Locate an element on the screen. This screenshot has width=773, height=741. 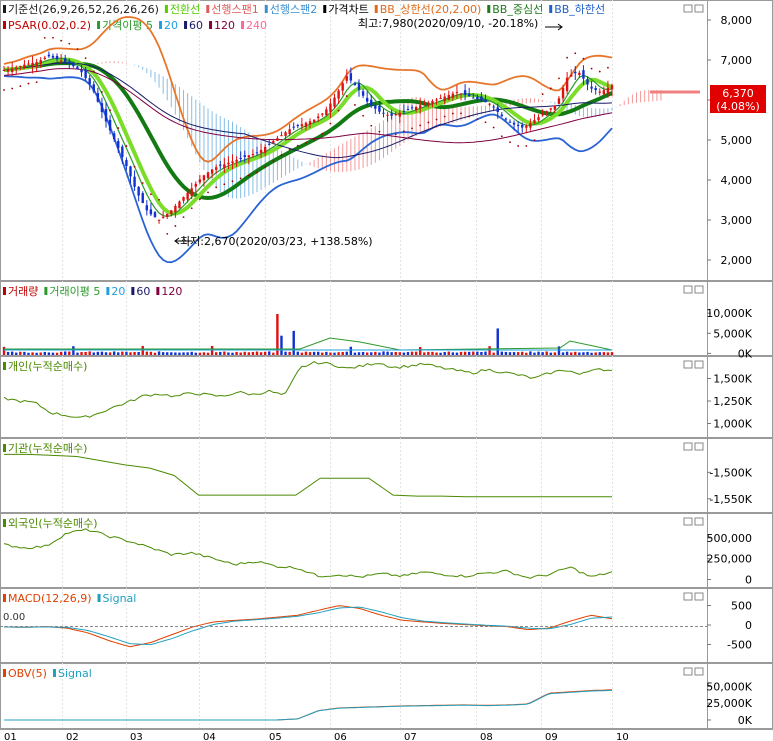
legend-label: 가격차트 is located at coordinates (348, 9).